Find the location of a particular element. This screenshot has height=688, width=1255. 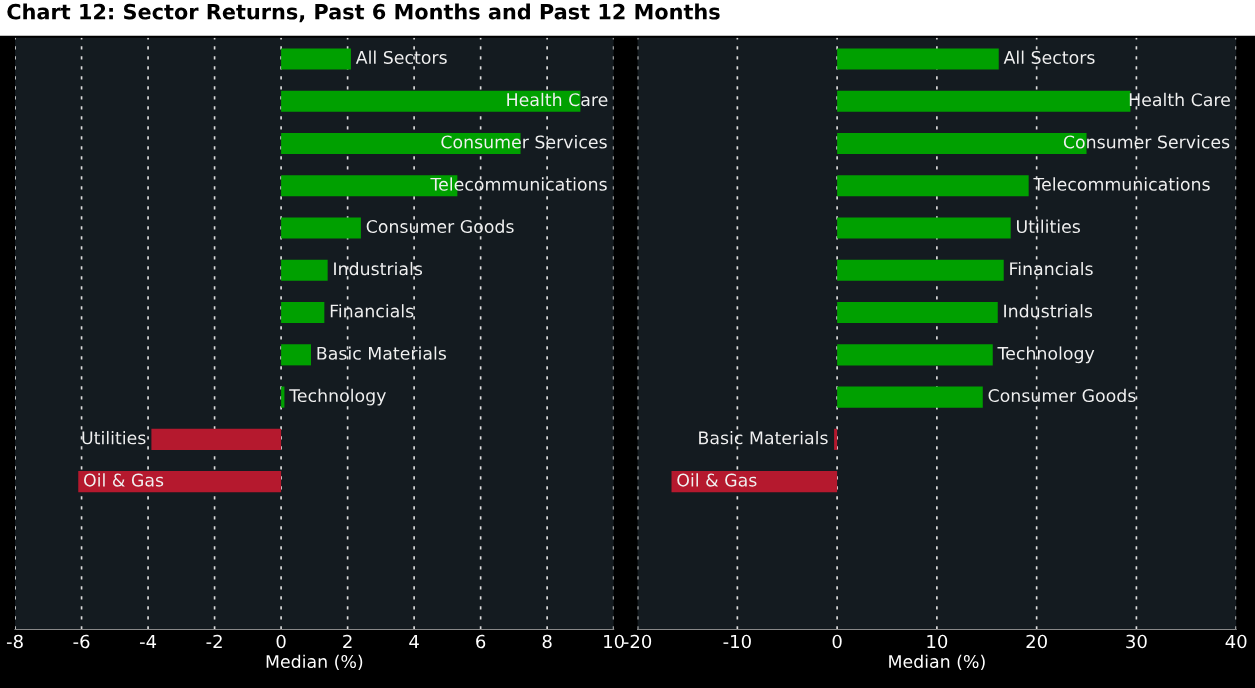

x-tick-label: -10 is located at coordinates (737, 641).